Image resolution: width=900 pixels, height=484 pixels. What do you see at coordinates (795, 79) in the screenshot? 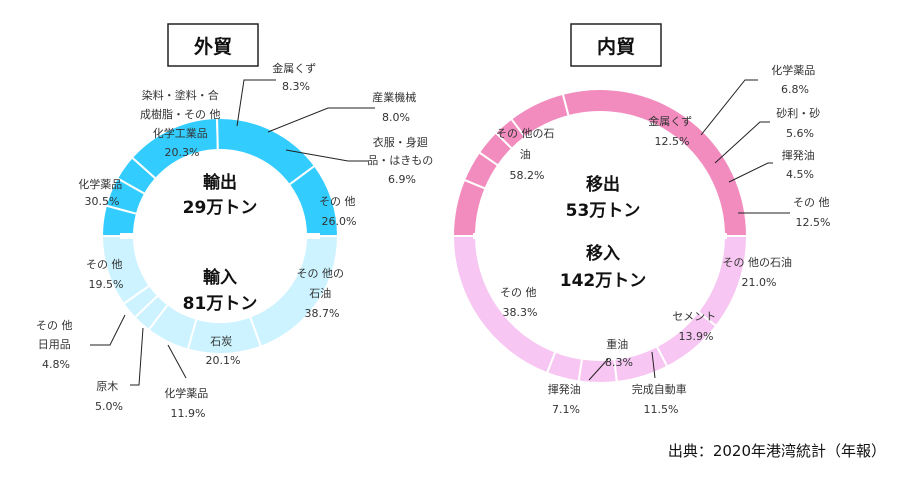
I see `label-domout-chemicals: 化学薬品 6.8%` at bounding box center [795, 79].